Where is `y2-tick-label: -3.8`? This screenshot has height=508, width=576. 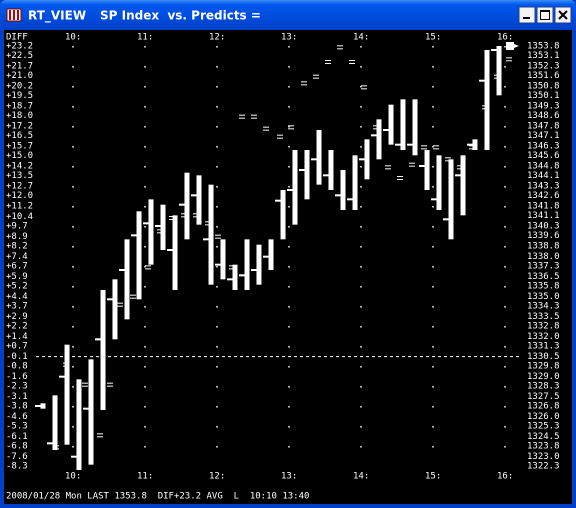 y2-tick-label: -3.8 is located at coordinates (17, 407).